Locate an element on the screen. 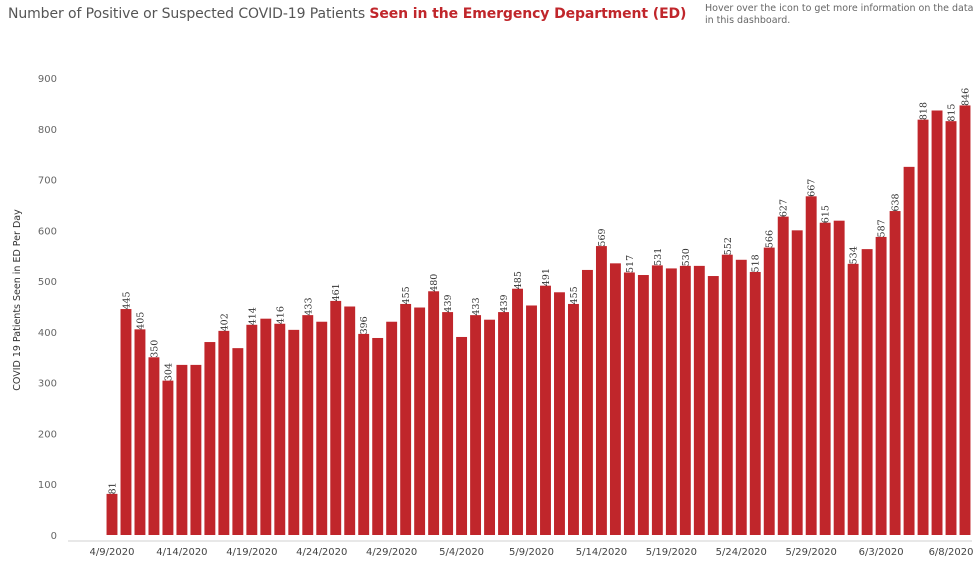 This screenshot has height=565, width=980. data-label: 81 is located at coordinates (112, 488).